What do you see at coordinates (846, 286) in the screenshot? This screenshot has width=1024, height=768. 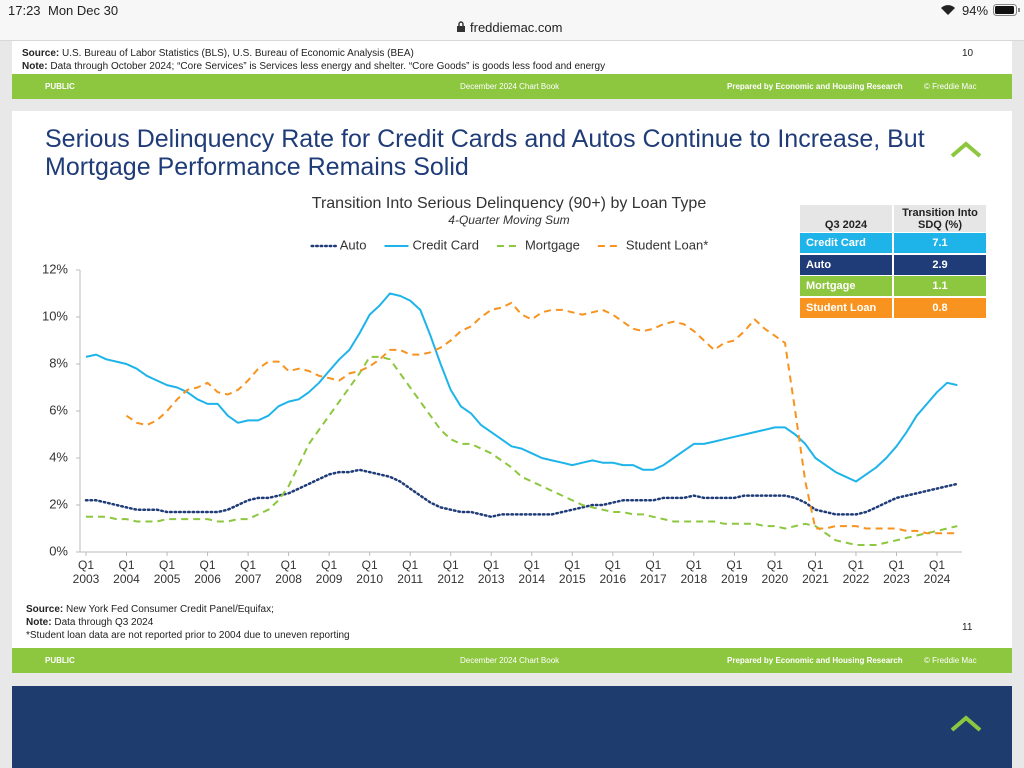 I see `table-row-label: Mortgage` at bounding box center [846, 286].